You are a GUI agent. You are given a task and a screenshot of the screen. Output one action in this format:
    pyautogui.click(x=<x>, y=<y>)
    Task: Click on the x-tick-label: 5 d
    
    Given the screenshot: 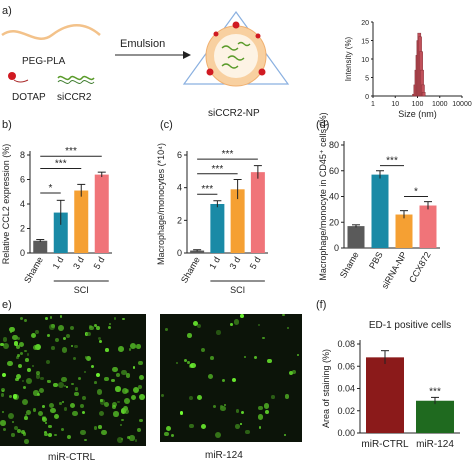 What is the action you would take?
    pyautogui.click(x=255, y=263)
    